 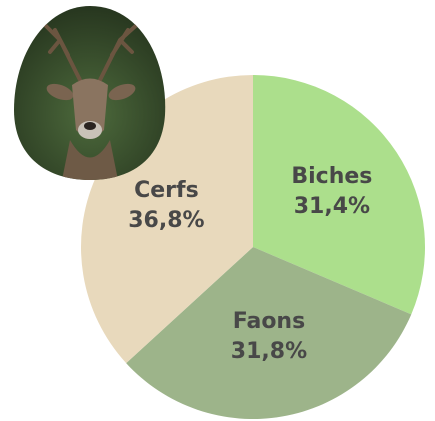 I want to click on slice-value: 31,8%, so click(x=269, y=351).